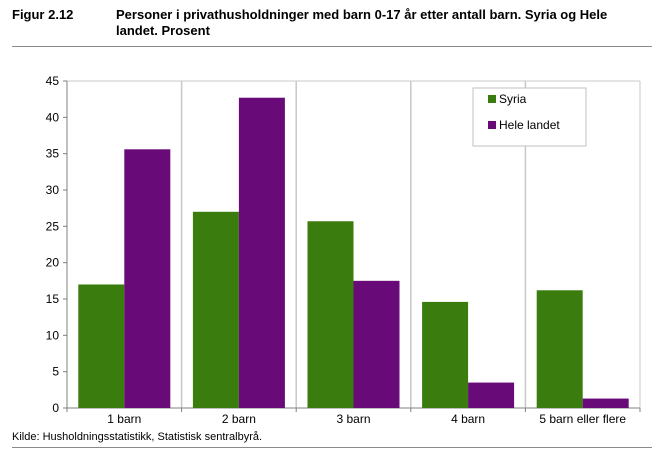  I want to click on y-tick-label: 15, so click(53, 299).